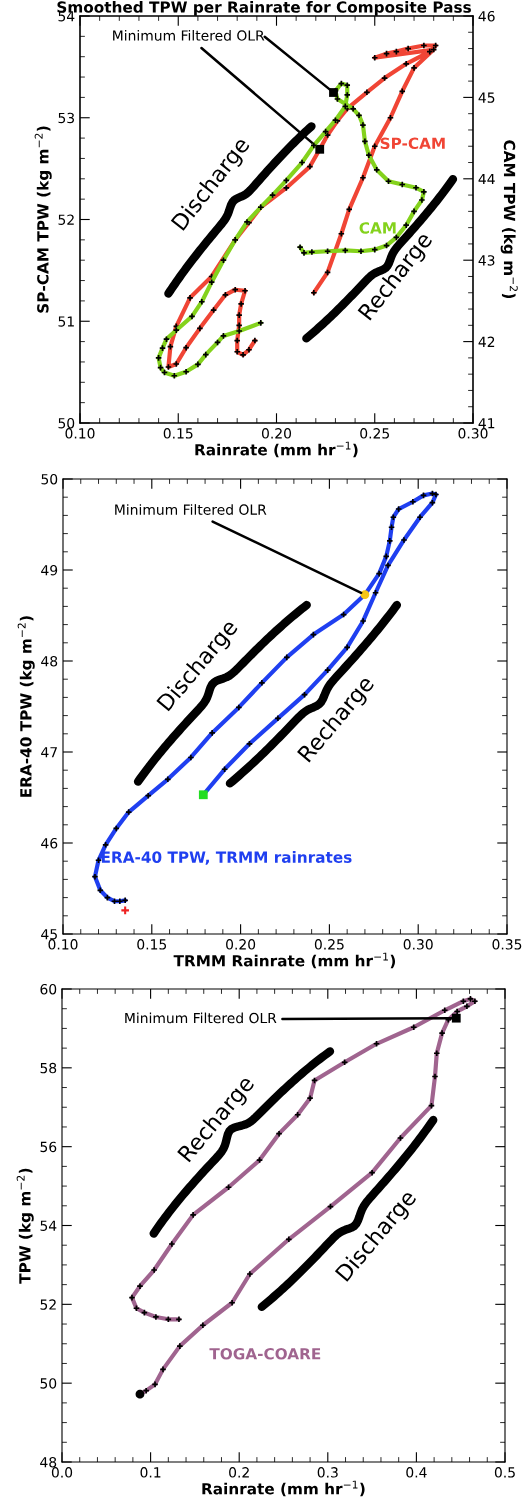 Image resolution: width=528 pixels, height=1506 pixels. What do you see at coordinates (507, 944) in the screenshot?
I see `x-tick-label: 0.35` at bounding box center [507, 944].